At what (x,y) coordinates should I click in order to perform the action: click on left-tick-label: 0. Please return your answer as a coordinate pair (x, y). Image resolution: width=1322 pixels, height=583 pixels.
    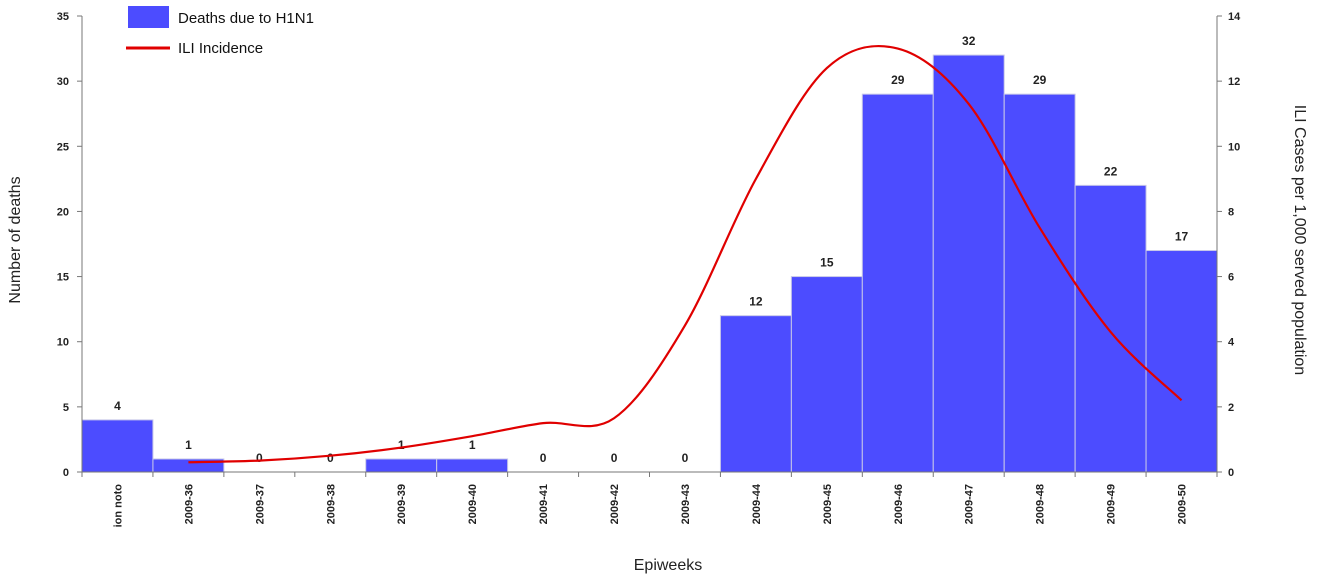
    Looking at the image, I should click on (66, 473).